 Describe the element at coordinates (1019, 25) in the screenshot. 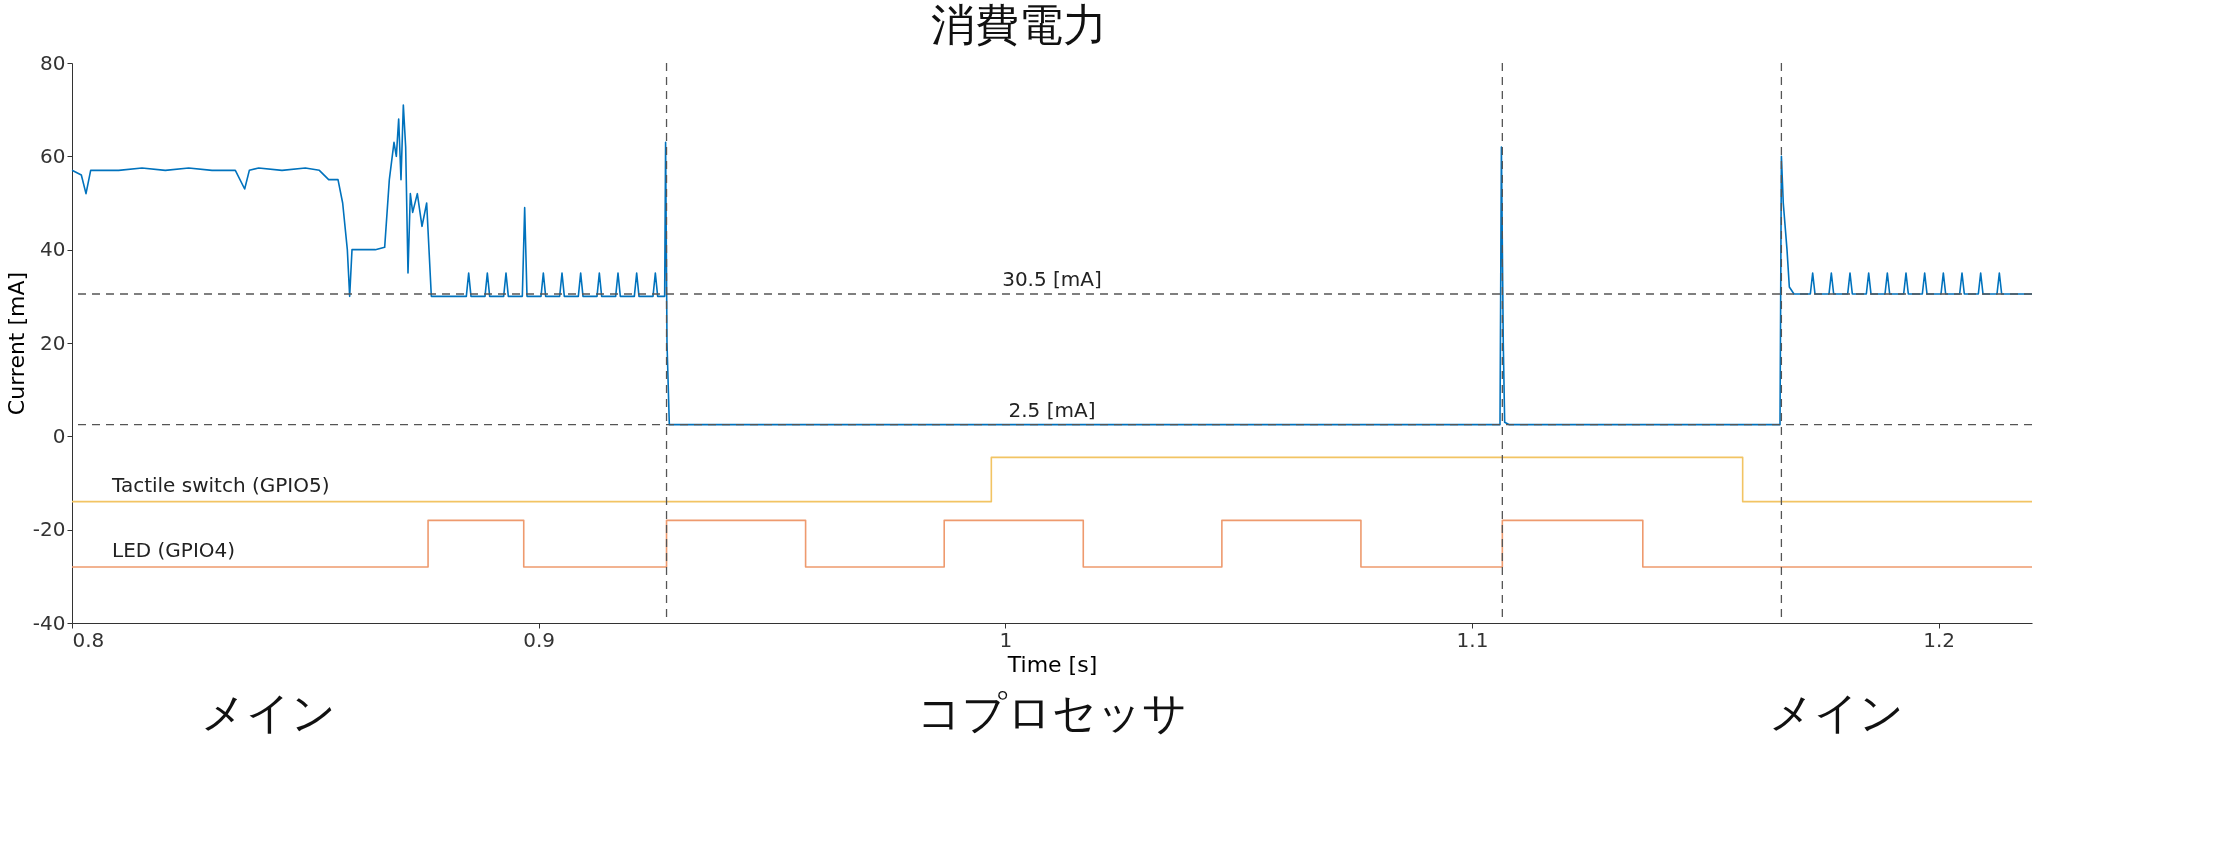

I see `chart-title: 消費電力` at that location.